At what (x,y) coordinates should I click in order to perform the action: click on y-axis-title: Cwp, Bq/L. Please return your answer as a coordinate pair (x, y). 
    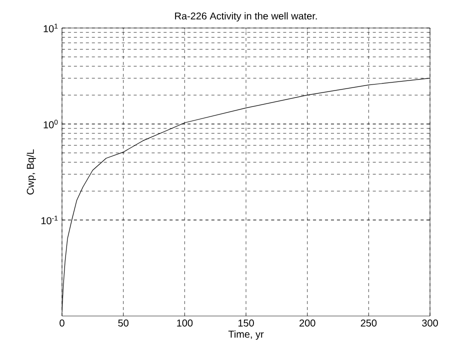
    Looking at the image, I should click on (31, 171).